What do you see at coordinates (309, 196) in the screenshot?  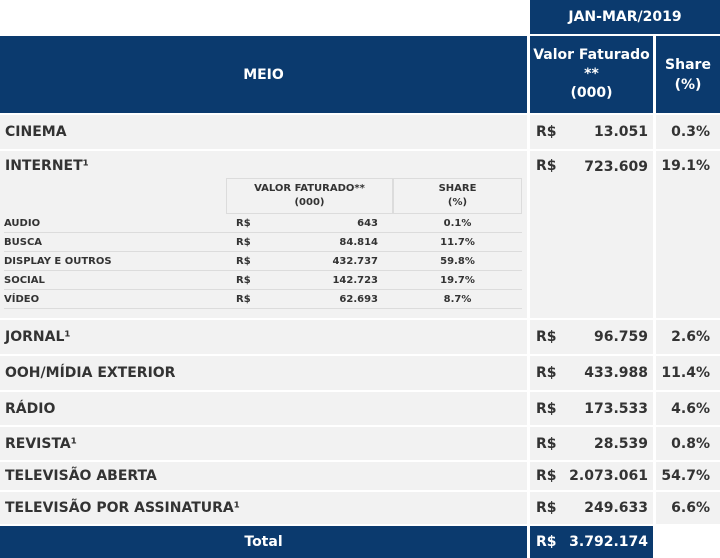 I see `subtable-valor-header: VALOR FATURADO** (000)` at bounding box center [309, 196].